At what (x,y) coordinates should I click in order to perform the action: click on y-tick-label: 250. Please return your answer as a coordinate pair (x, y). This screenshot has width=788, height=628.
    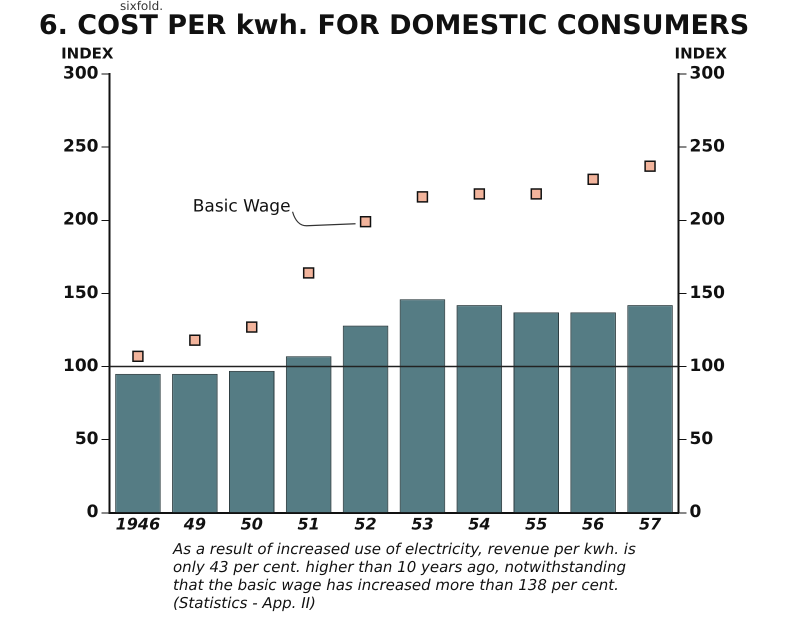
    Looking at the image, I should click on (80, 146).